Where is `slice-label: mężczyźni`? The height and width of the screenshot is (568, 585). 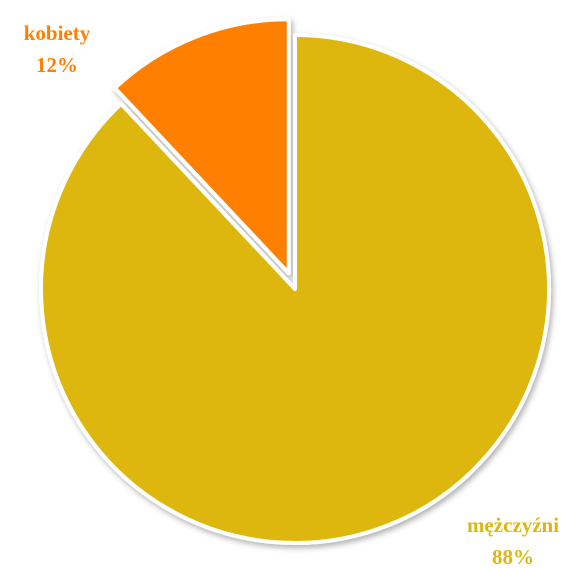 slice-label: mężczyźni is located at coordinates (513, 525).